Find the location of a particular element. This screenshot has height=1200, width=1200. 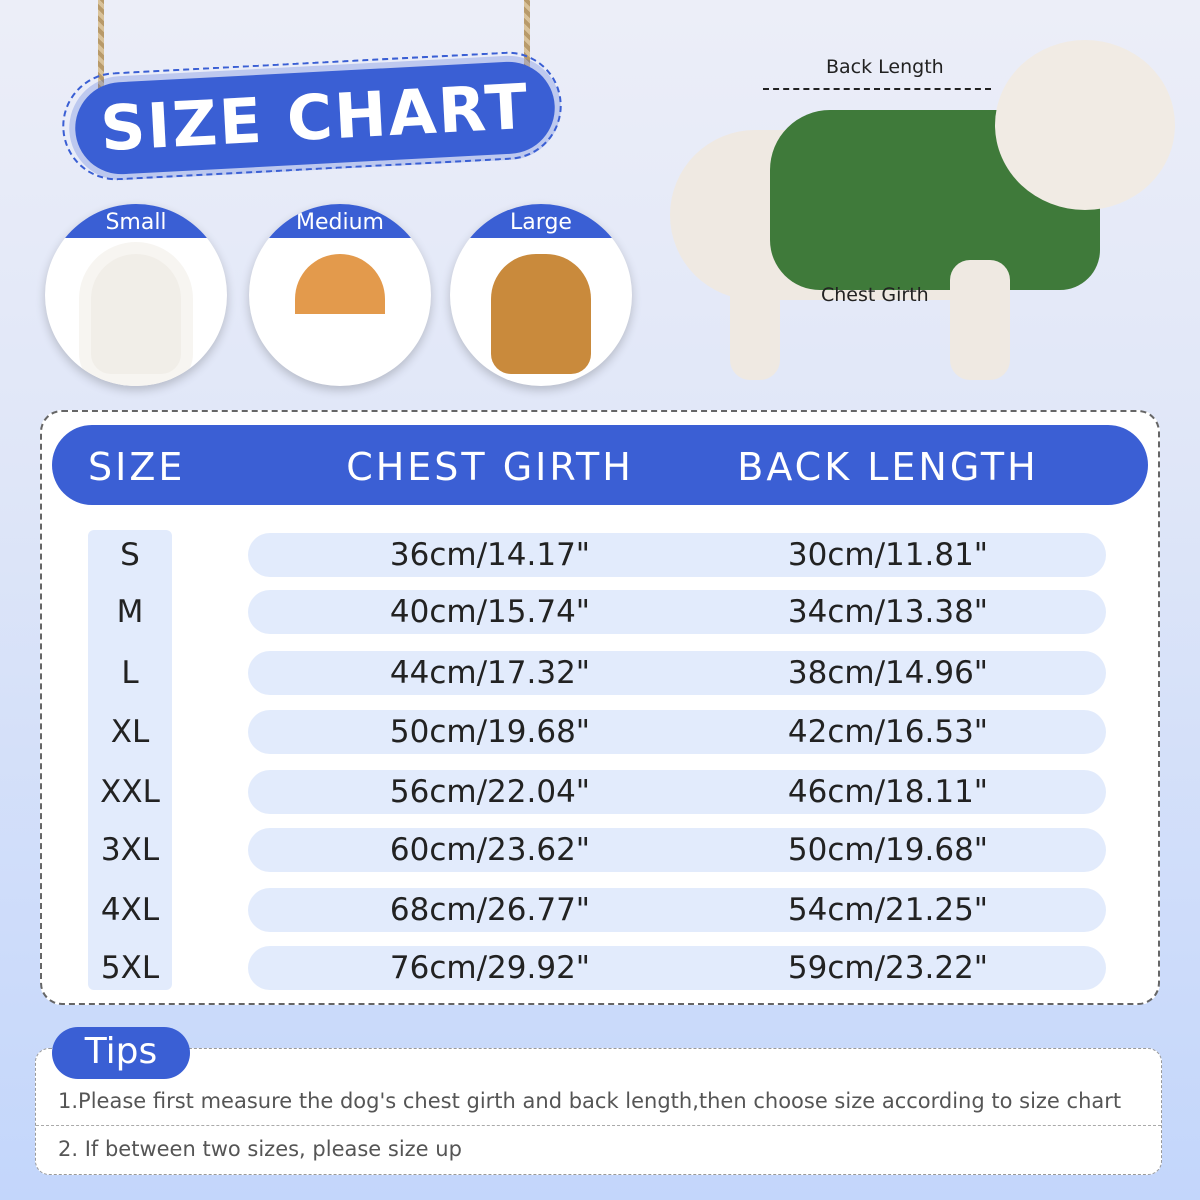

tip-item: 2. If between two sizes, please size up is located at coordinates (260, 1149).